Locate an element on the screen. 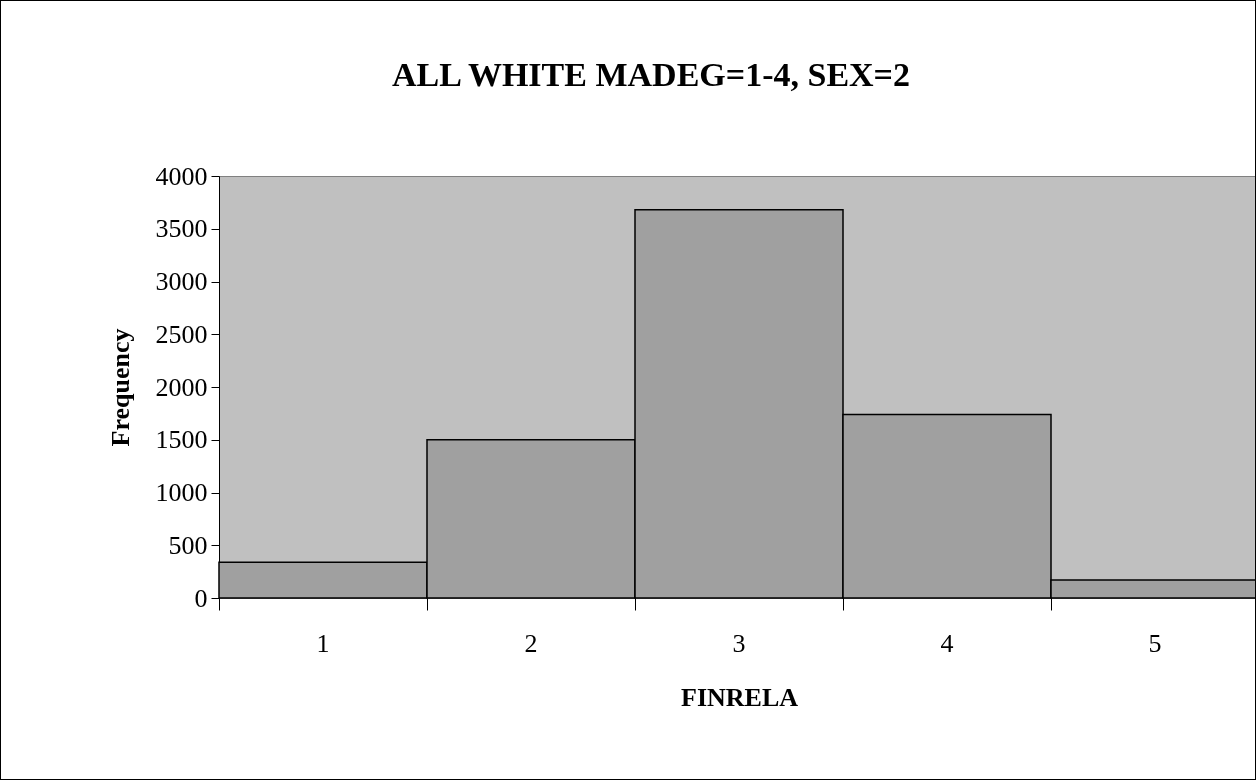 This screenshot has width=1258, height=782. y-tick-label: 4000 is located at coordinates (181, 176).